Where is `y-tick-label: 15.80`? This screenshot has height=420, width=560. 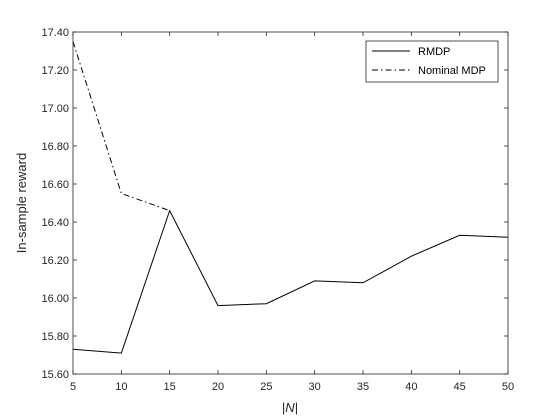 y-tick-label: 15.80 is located at coordinates (55, 337).